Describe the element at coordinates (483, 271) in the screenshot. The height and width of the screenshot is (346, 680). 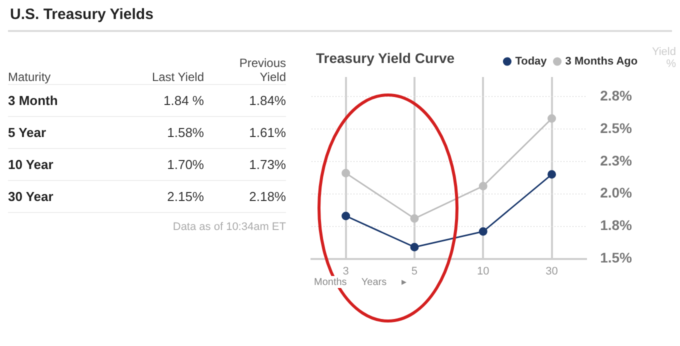
I see `x-tick-label: 10` at that location.